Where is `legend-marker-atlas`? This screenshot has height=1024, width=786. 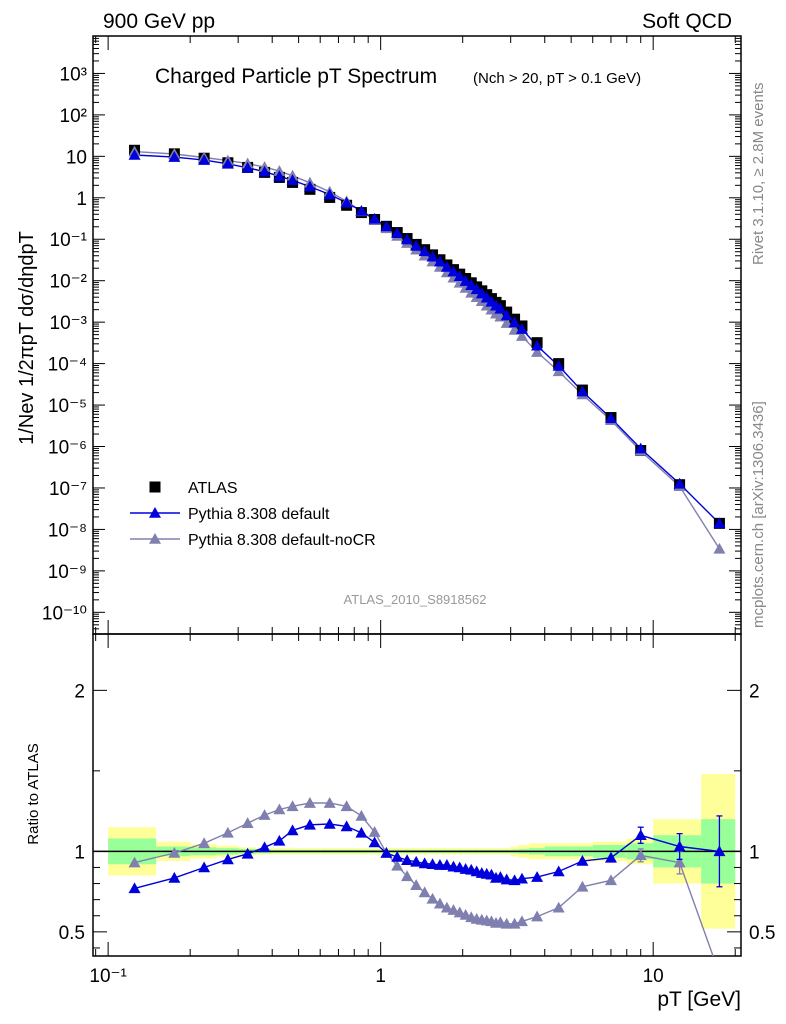 legend-marker-atlas is located at coordinates (155, 487).